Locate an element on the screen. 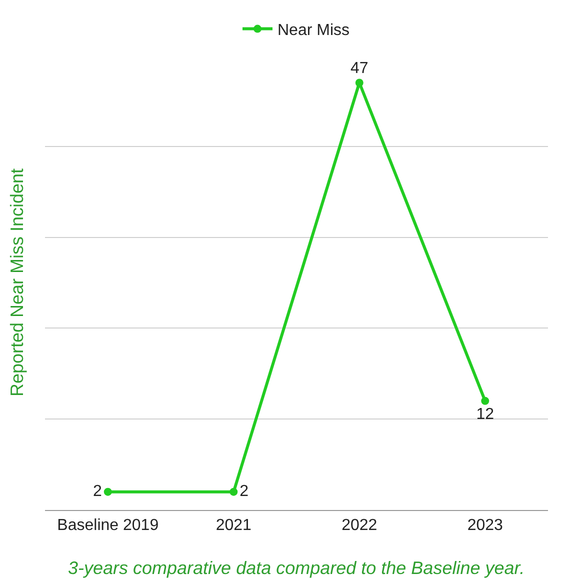  data-label: 12 is located at coordinates (485, 414).